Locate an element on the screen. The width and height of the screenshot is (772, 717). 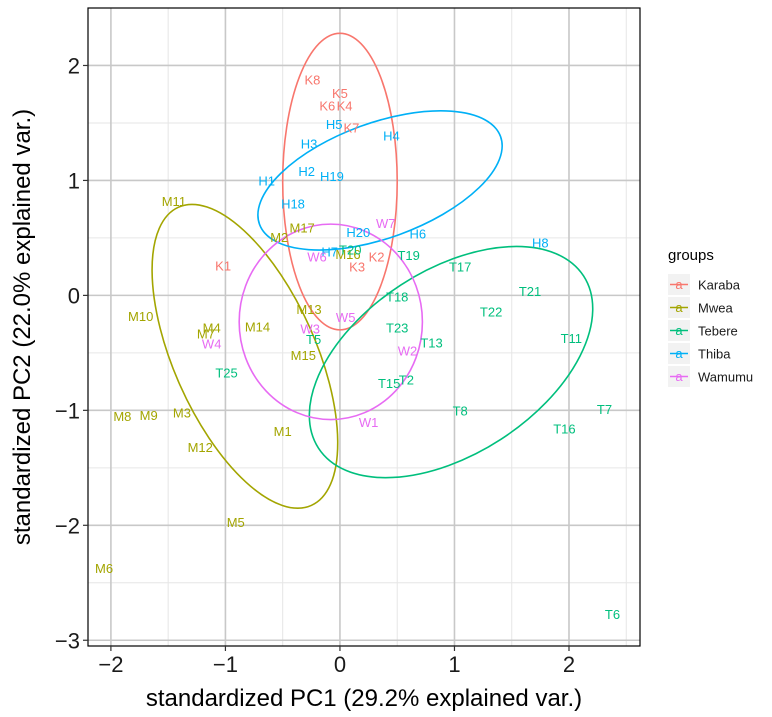
y-tick-label: 0 is located at coordinates (74, 295).